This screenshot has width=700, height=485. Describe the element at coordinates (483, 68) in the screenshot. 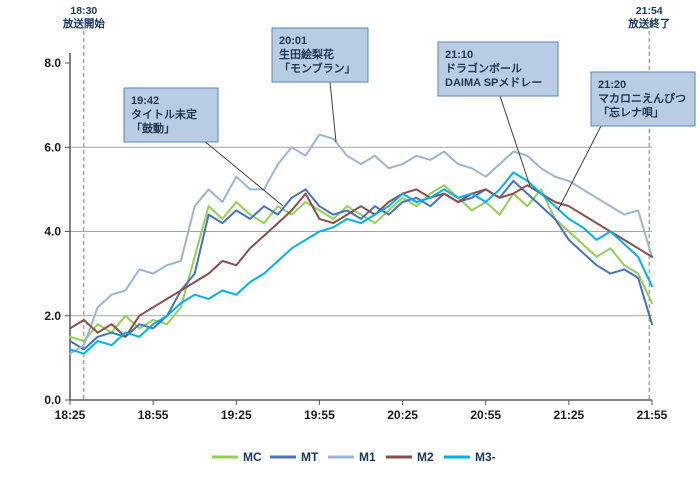

I see `annotation-text: ドラゴンボール` at that location.